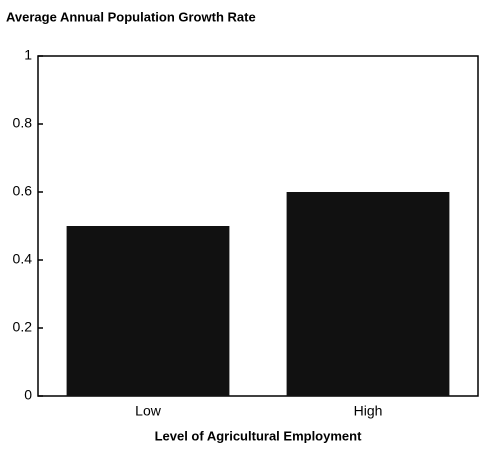  Describe the element at coordinates (23, 327) in the screenshot. I see `y-tick-label: 0.2` at that location.